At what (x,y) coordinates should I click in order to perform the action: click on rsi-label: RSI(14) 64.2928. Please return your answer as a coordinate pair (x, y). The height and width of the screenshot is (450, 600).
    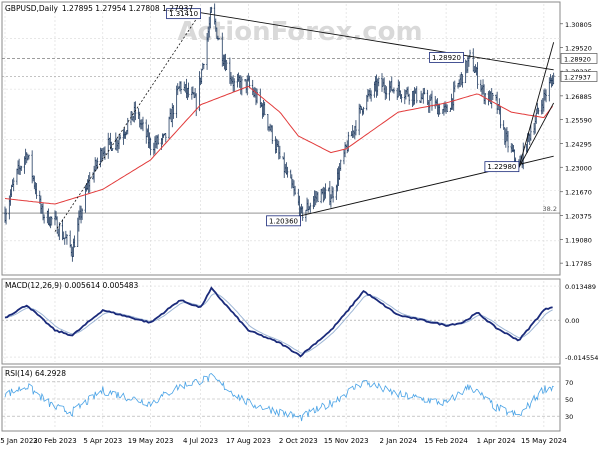
    Looking at the image, I should click on (35, 373).